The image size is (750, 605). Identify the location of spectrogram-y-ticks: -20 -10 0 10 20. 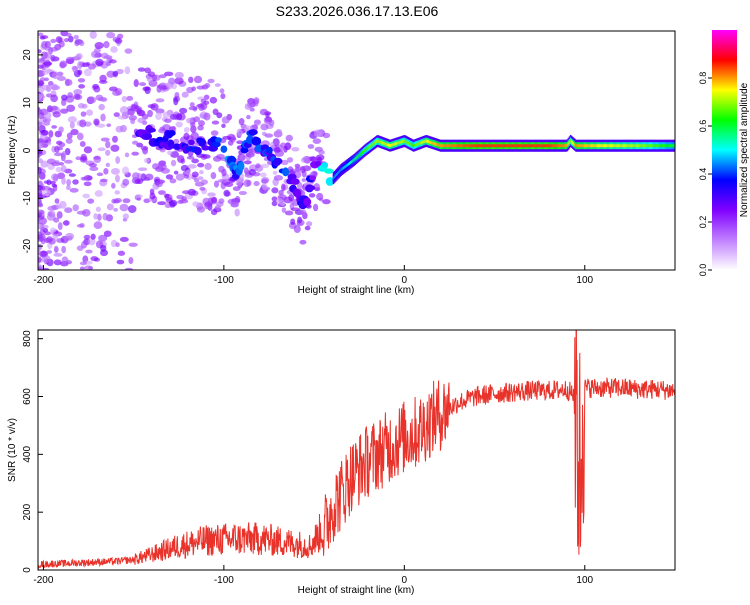
(32, 151).